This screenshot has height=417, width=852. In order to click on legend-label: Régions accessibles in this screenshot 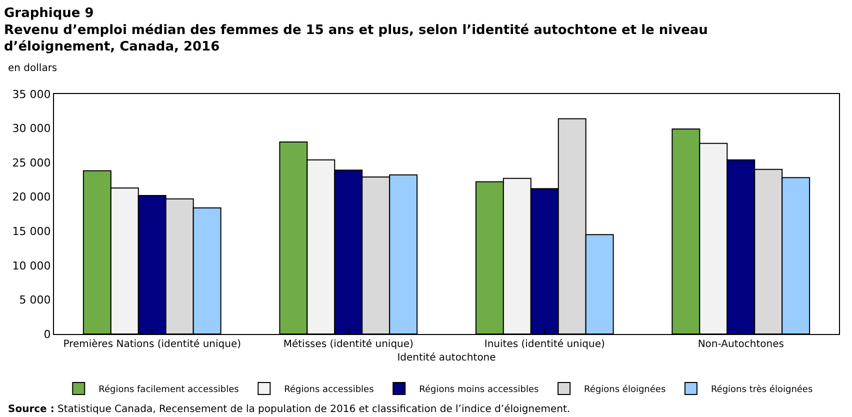, I will do `click(329, 390)`.